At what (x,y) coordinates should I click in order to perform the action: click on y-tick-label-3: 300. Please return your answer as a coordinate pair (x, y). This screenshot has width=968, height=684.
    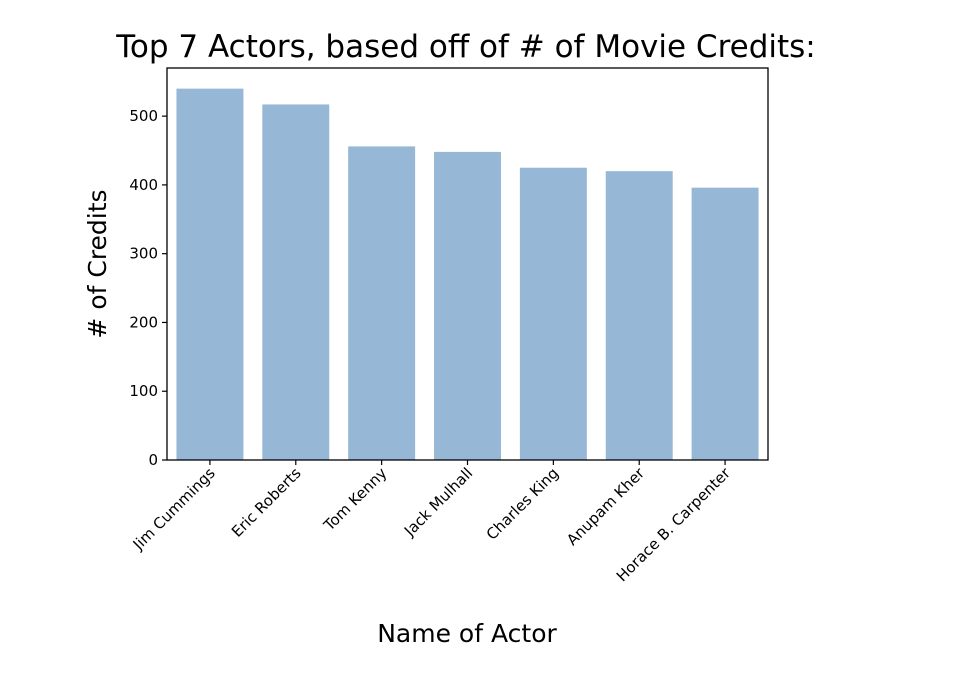
    Looking at the image, I should click on (143, 254).